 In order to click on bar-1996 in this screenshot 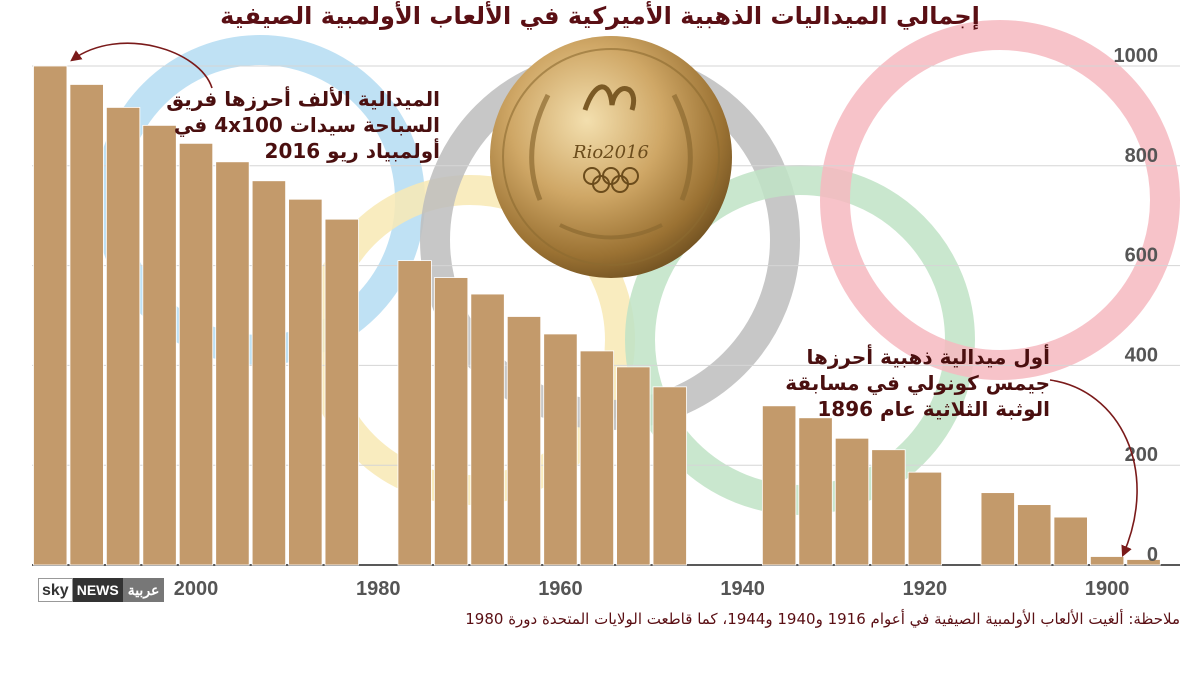, I will do `click(232, 363)`.